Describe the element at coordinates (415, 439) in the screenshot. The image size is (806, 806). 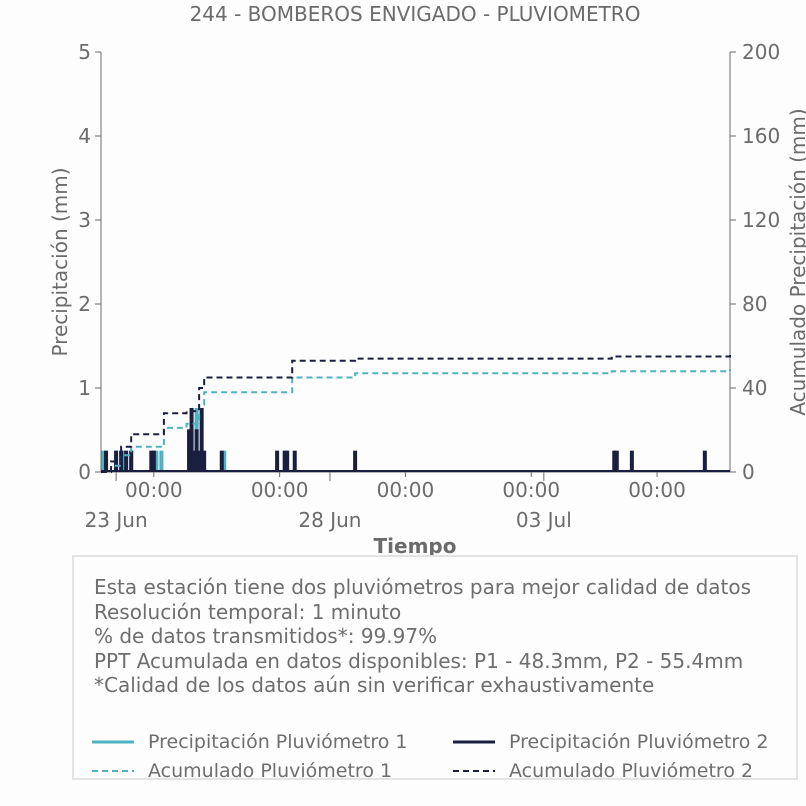
I see `precipitation-bars` at that location.